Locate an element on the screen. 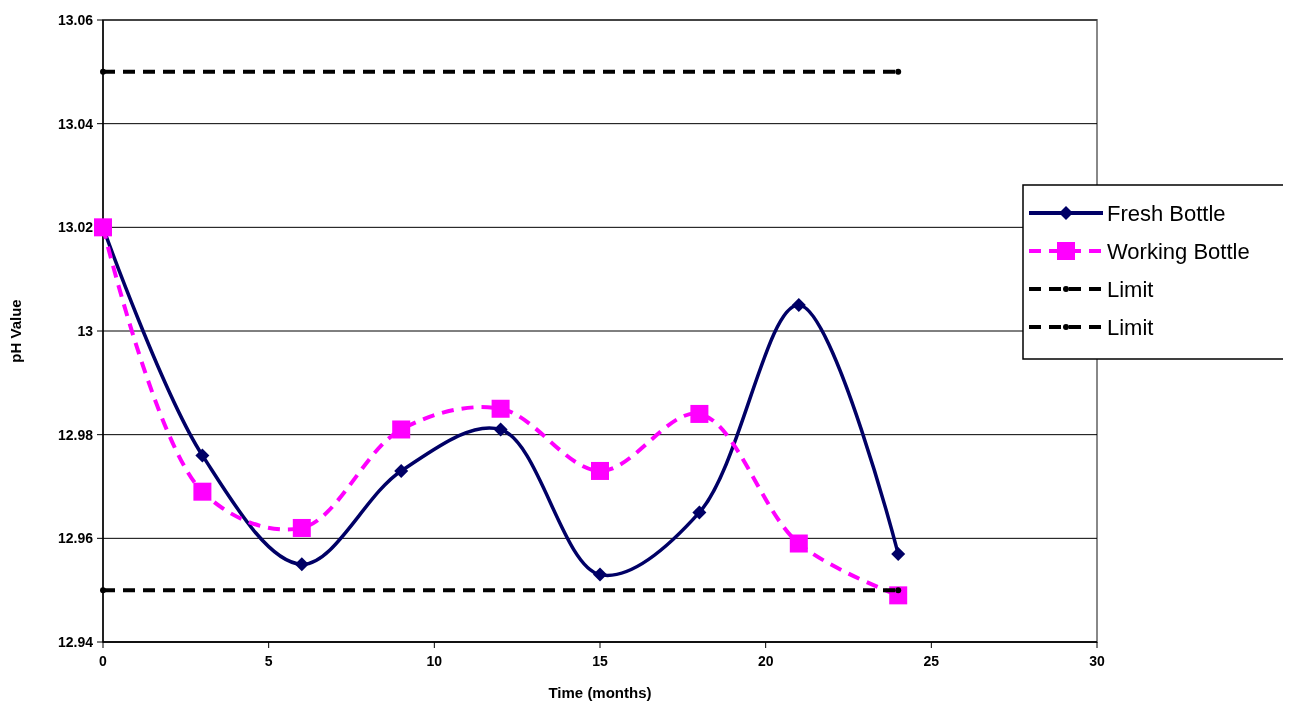 The height and width of the screenshot is (715, 1291). y-tick-label: 13.04 is located at coordinates (75, 123).